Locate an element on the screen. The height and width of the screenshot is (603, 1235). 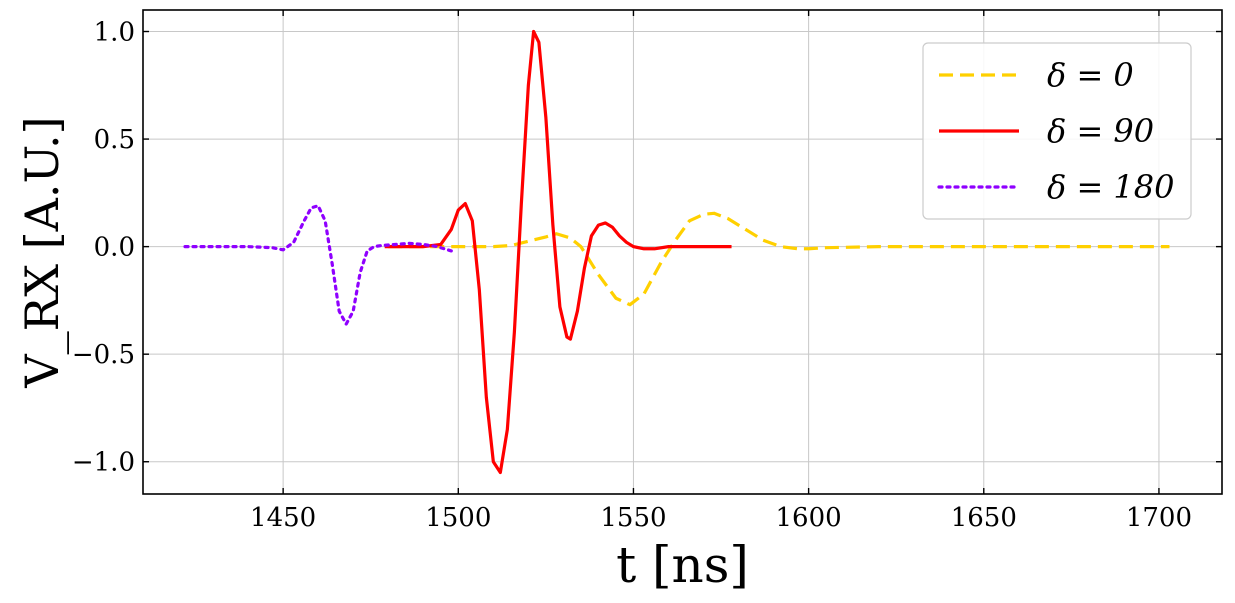
y-tick-label: 0.5 is located at coordinates (114, 140).